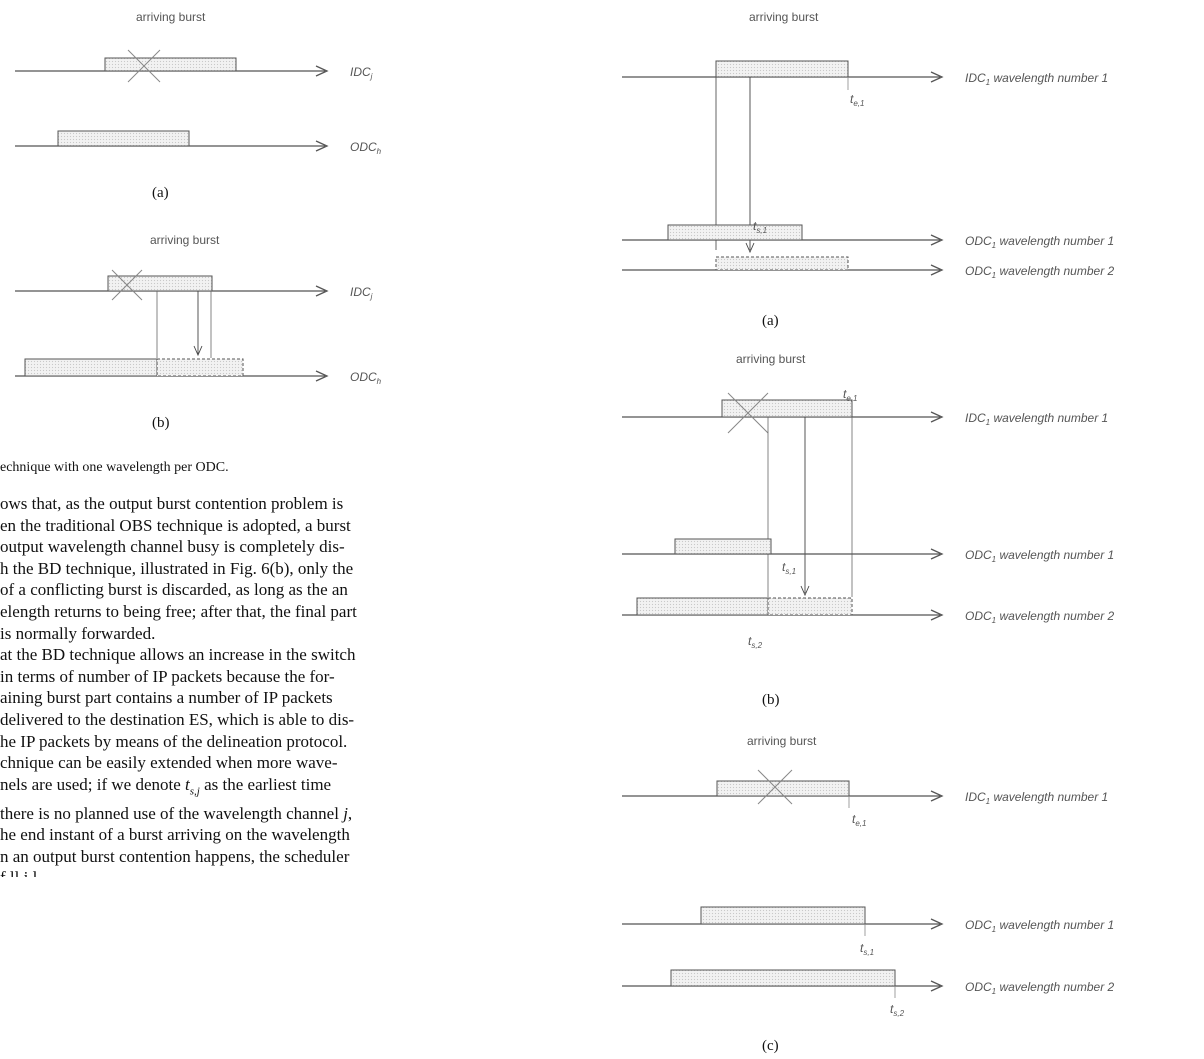 The image size is (1204, 1059). Describe the element at coordinates (366, 148) in the screenshot. I see `left-a-odc-label: ODCh` at that location.